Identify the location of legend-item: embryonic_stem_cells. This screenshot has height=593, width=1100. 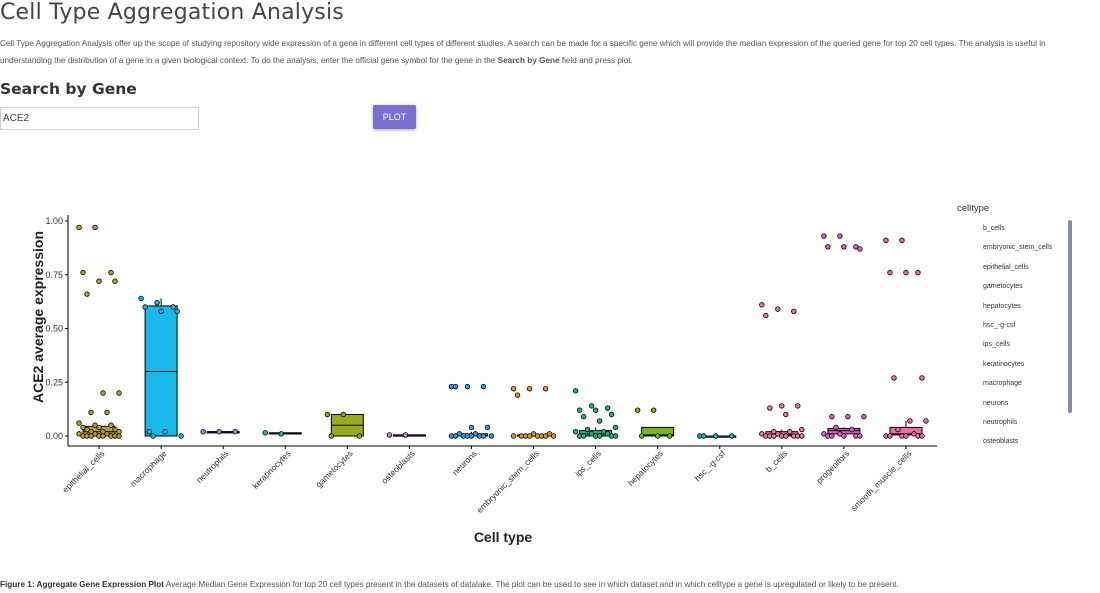
(1018, 248).